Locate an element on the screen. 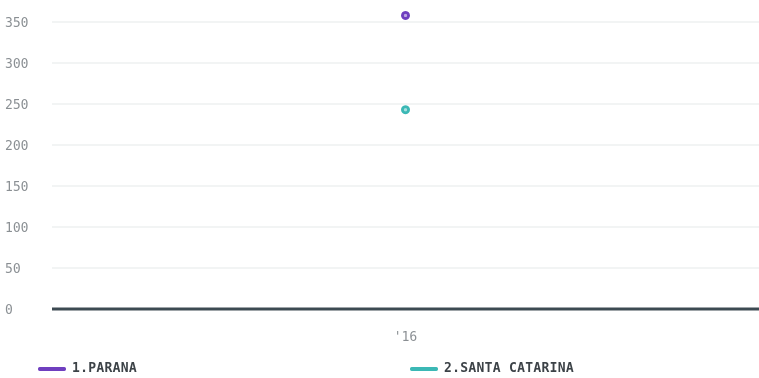 Image resolution: width=759 pixels, height=378 pixels. x-tick-label-0: '16 is located at coordinates (405, 337).